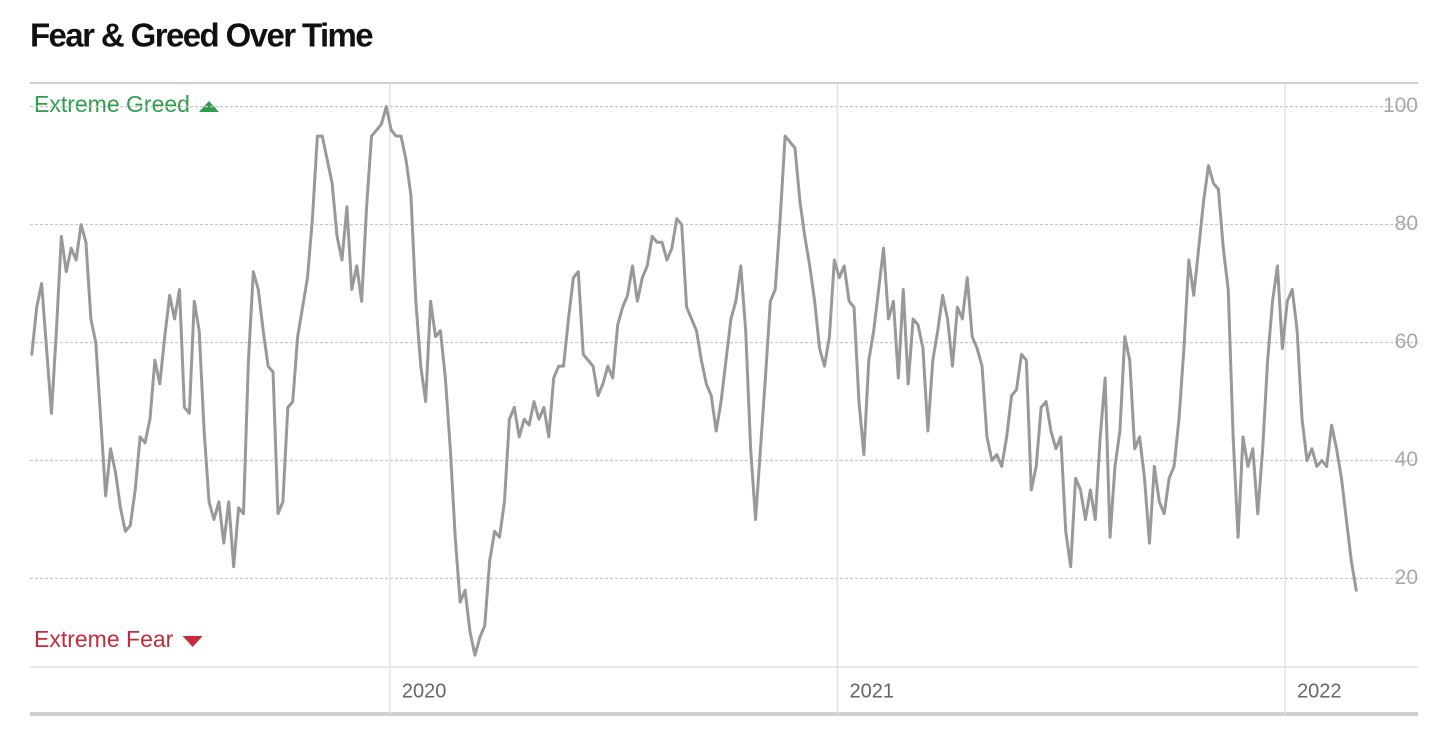 The image size is (1456, 742). What do you see at coordinates (1406, 459) in the screenshot?
I see `y-tick-label: 40` at bounding box center [1406, 459].